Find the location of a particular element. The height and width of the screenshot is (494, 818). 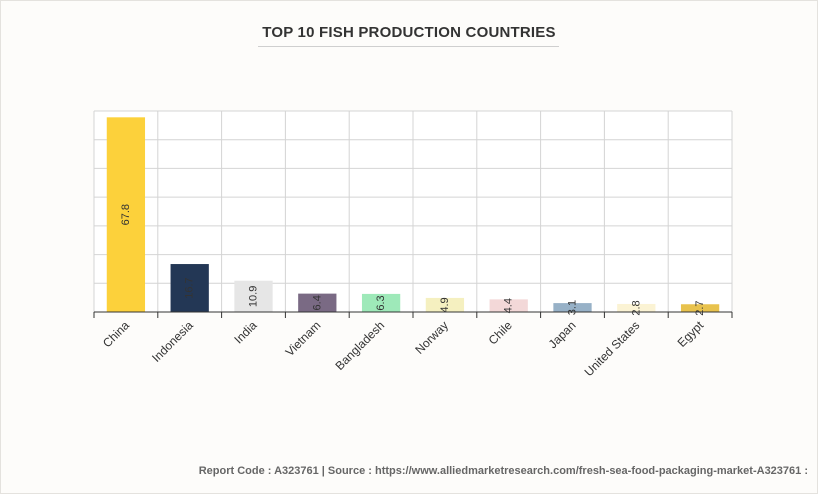

data-label: 2.8 is located at coordinates (636, 307).